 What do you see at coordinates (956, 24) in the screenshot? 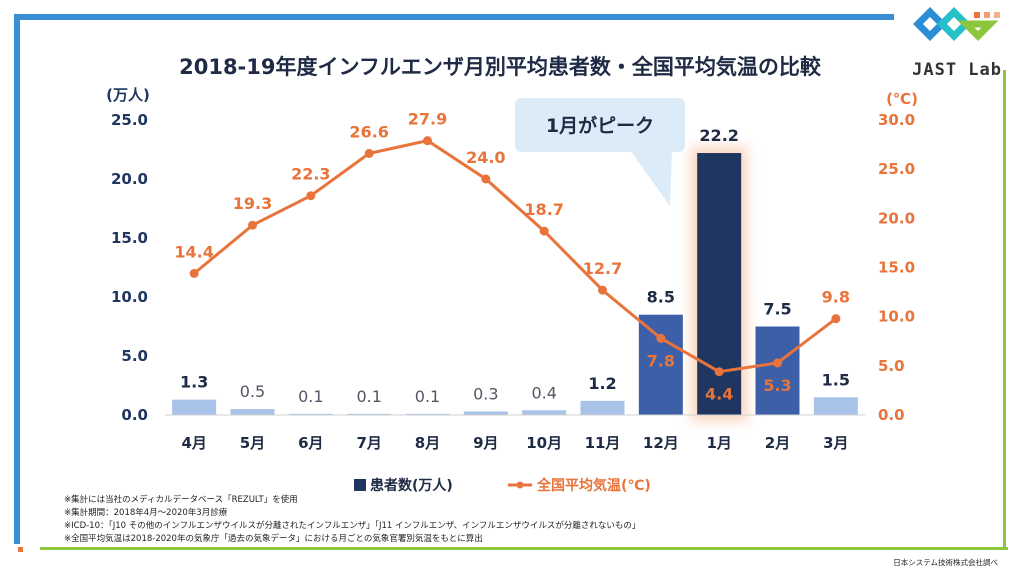
I see `jast-logo-icon` at bounding box center [956, 24].